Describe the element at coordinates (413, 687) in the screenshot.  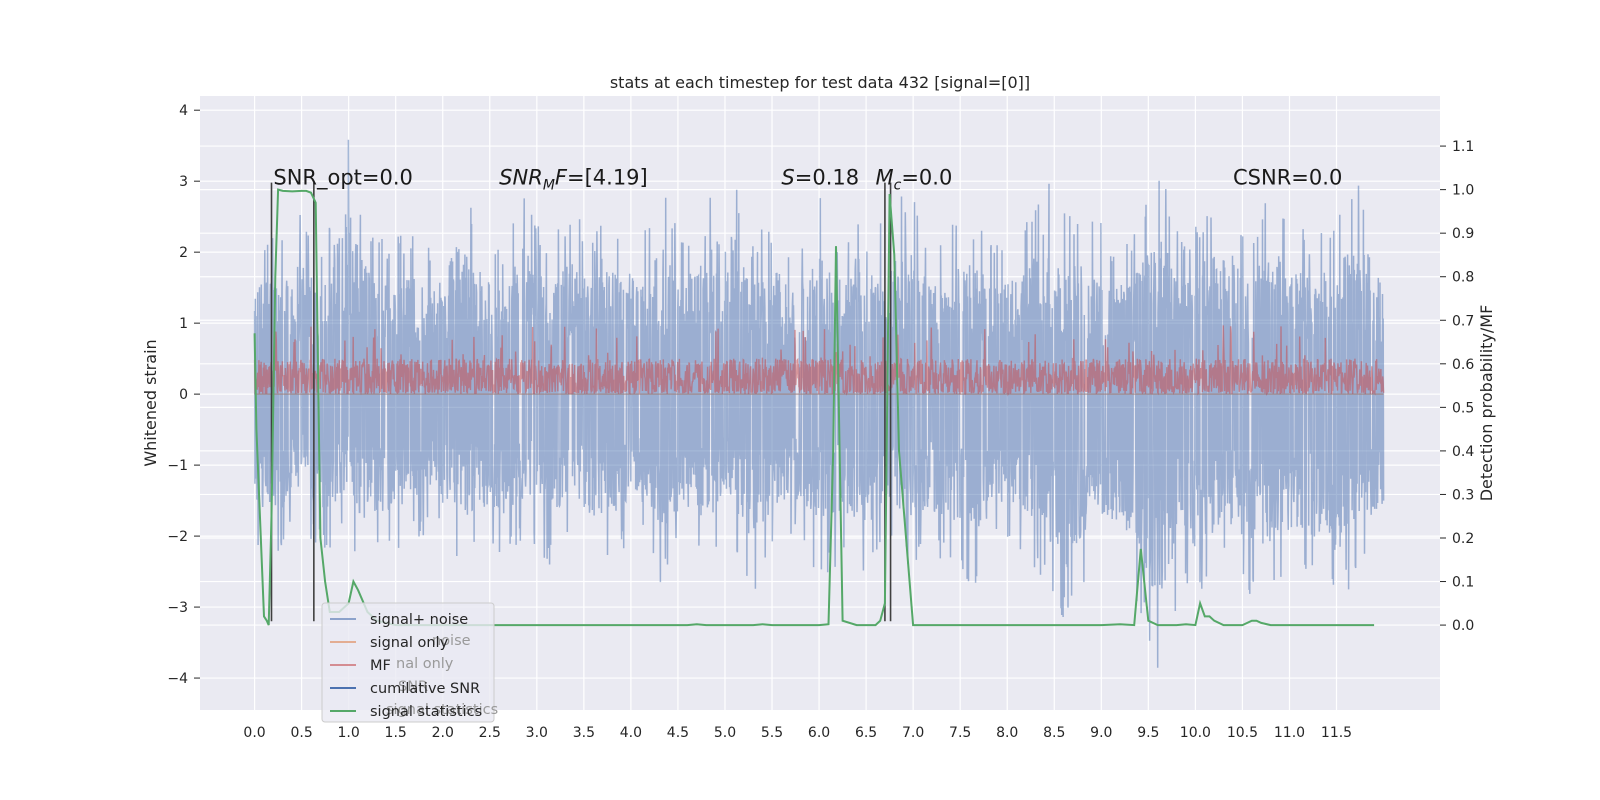
I see `legend-ghost-text: SNR` at that location.